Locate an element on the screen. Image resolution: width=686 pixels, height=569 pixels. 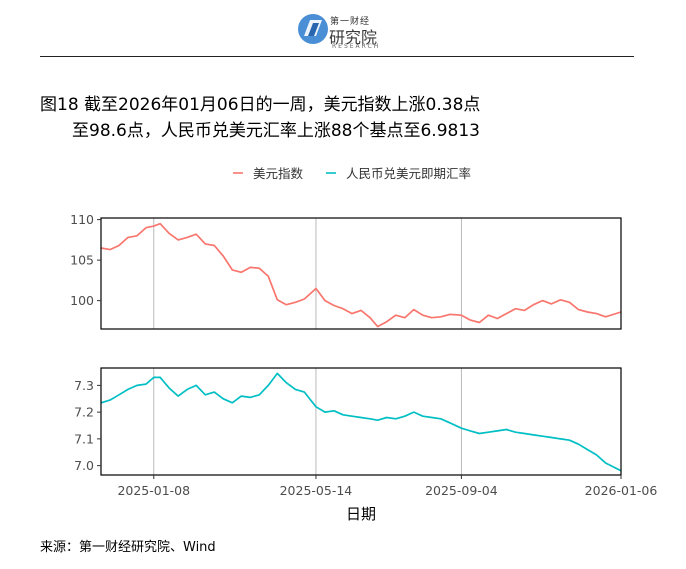
y-tick-label-1-1: 7.1 is located at coordinates (84, 438).